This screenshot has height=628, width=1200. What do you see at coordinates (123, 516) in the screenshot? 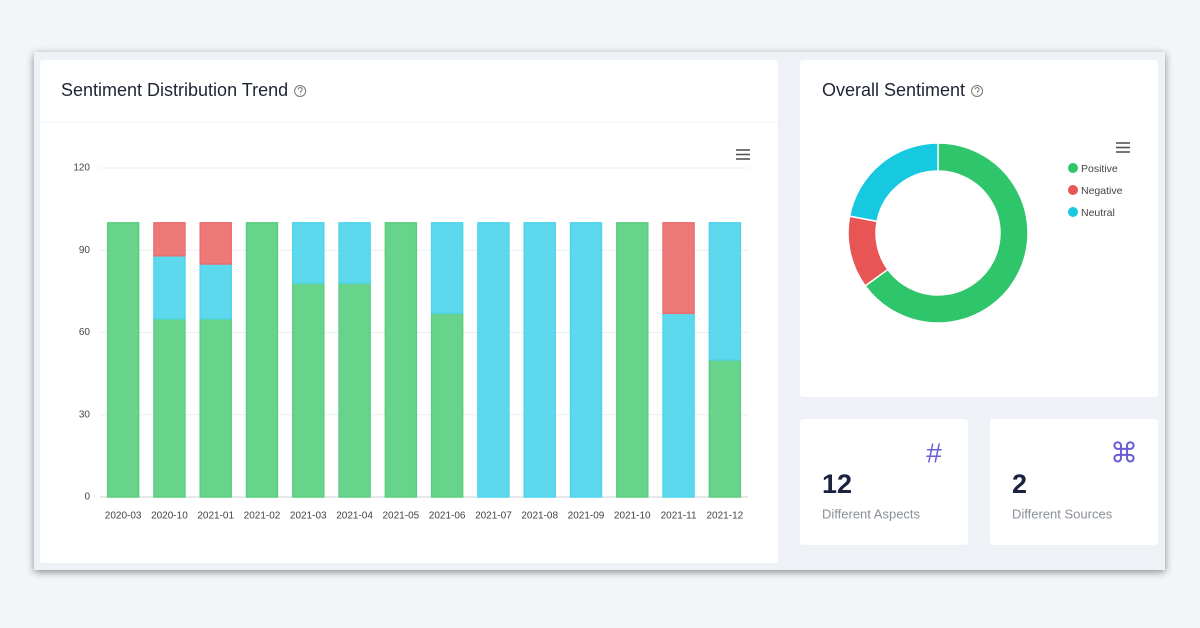
I see `x-tick-label: 2020-03` at bounding box center [123, 516].